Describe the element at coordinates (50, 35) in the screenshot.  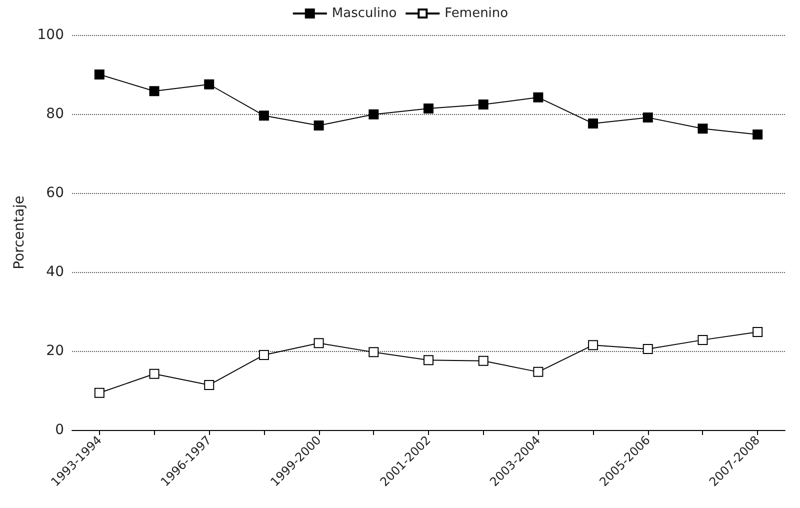
I see `y-tick-label: 100` at that location.